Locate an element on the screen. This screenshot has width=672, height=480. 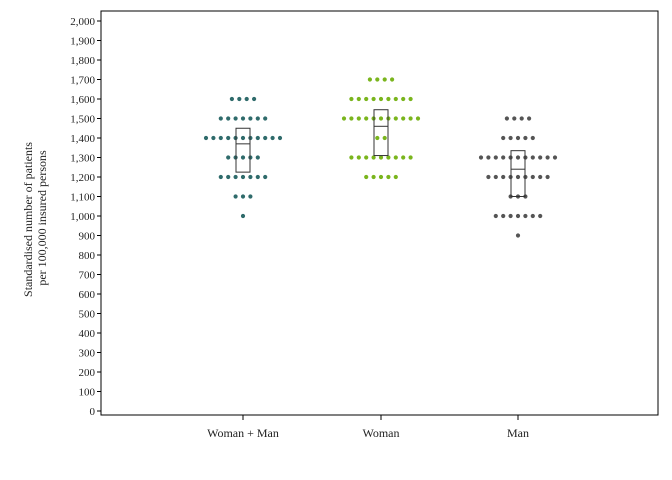
y-tick-label: 500 is located at coordinates (87, 315).